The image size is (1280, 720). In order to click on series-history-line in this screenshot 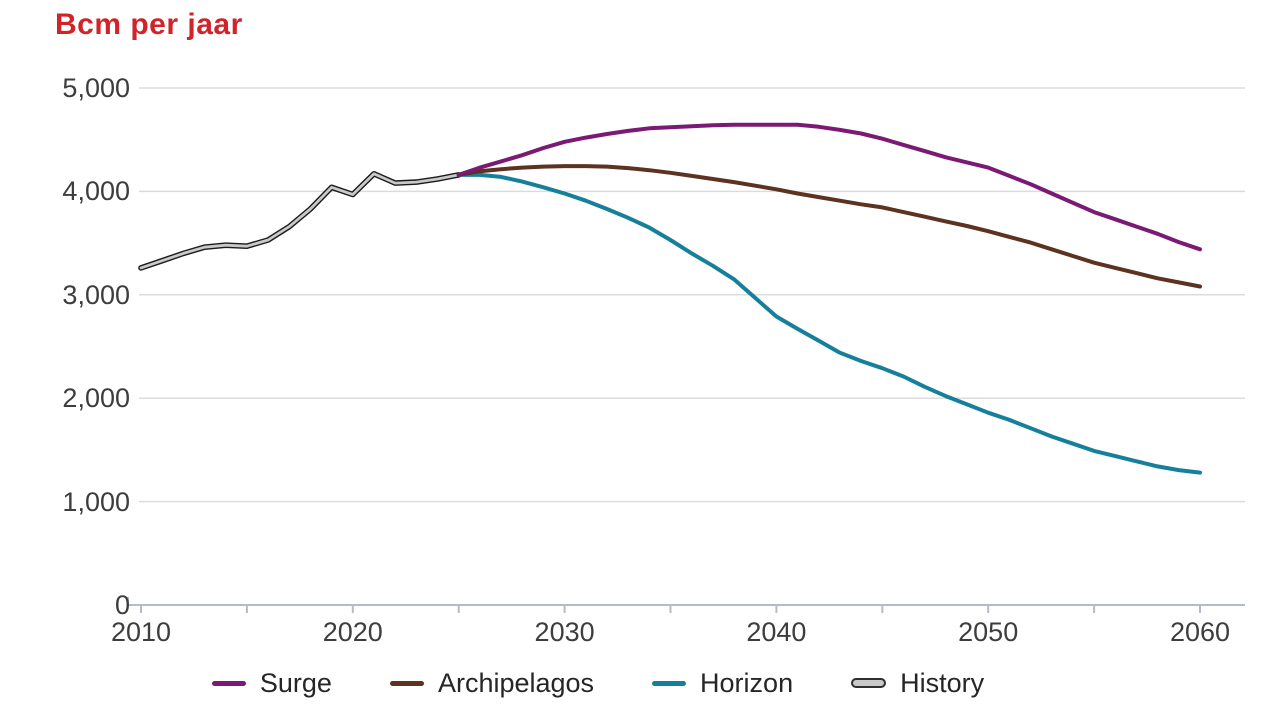, I will do `click(300, 221)`.